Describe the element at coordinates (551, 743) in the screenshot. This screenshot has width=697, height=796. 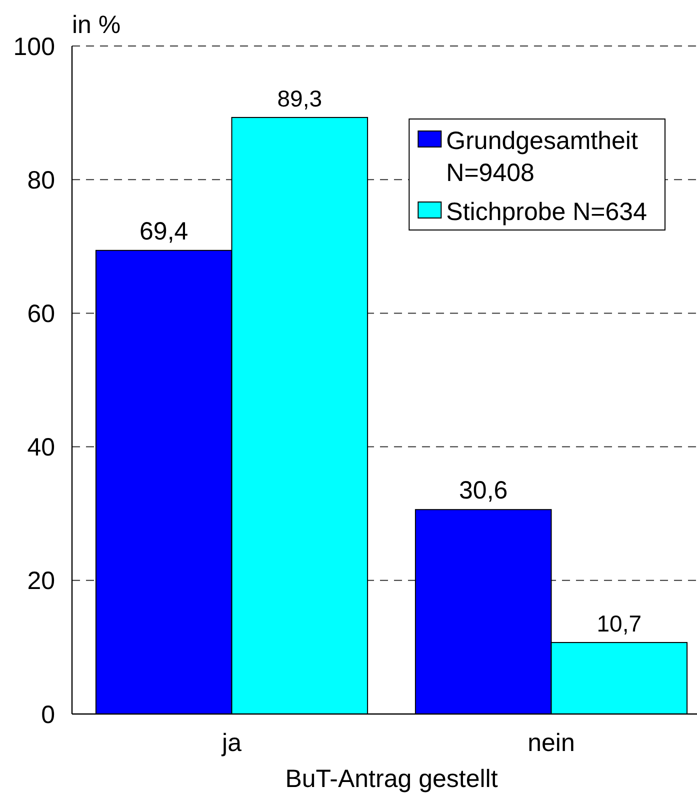
I see `x-tick-label: nein` at that location.